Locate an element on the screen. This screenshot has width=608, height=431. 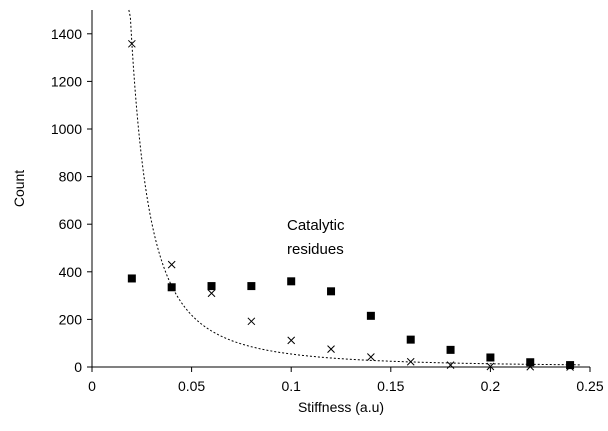
y-axis-label: Count is located at coordinates (19, 188).